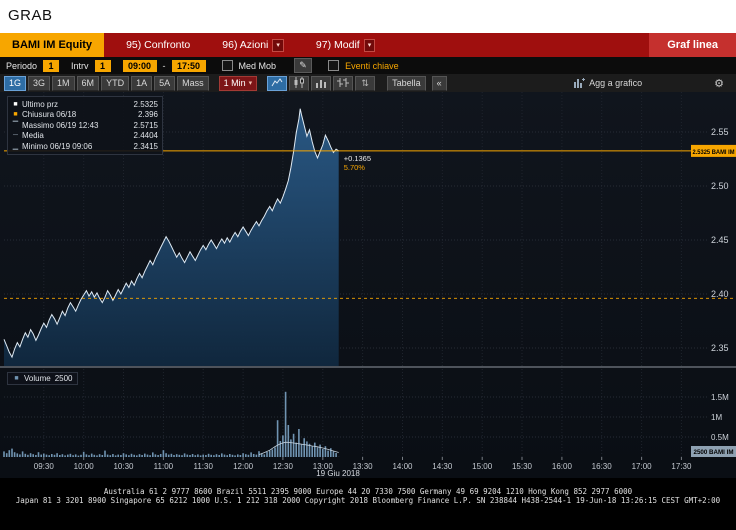 This screenshot has width=736, height=530. Describe the element at coordinates (334, 65) in the screenshot. I see `eventi-chiave-checkbox` at that location.